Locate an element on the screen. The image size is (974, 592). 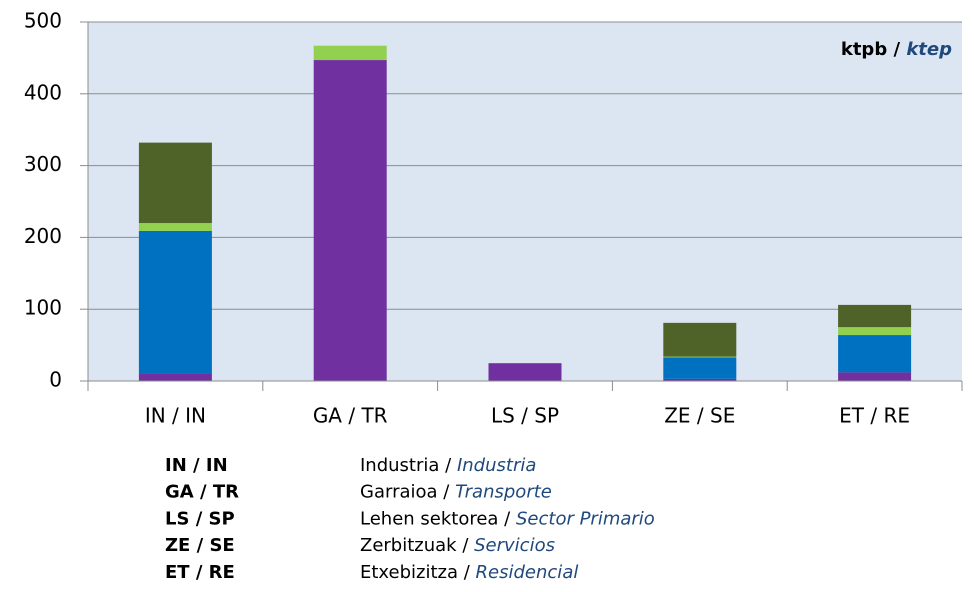
key-code: ZE / SE is located at coordinates (200, 545).